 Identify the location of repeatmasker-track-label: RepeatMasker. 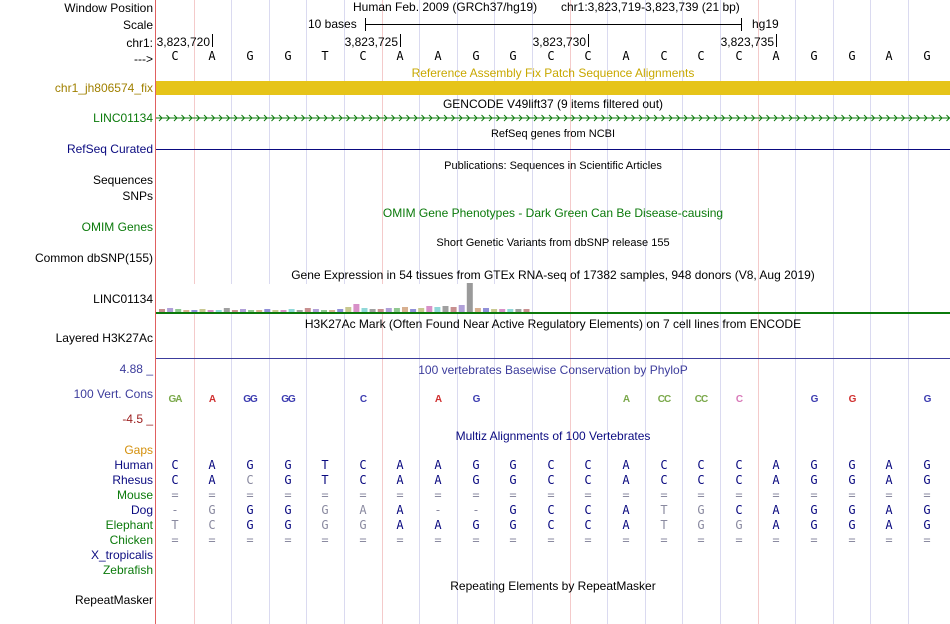
(113, 600).